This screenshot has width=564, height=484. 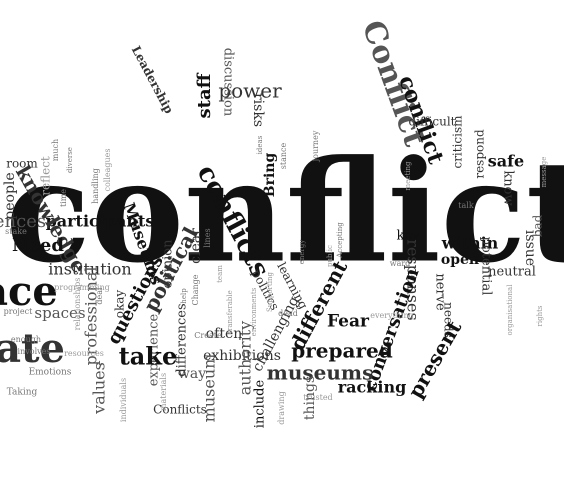 I want to click on word-bad-15: bad, so click(x=538, y=225).